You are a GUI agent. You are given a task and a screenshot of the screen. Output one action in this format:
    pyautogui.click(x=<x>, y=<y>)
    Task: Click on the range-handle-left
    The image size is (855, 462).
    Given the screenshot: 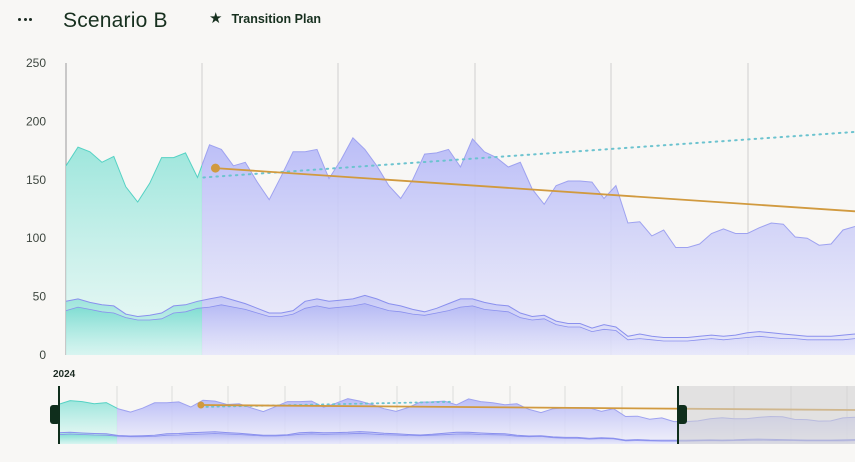 What is the action you would take?
    pyautogui.click(x=55, y=414)
    